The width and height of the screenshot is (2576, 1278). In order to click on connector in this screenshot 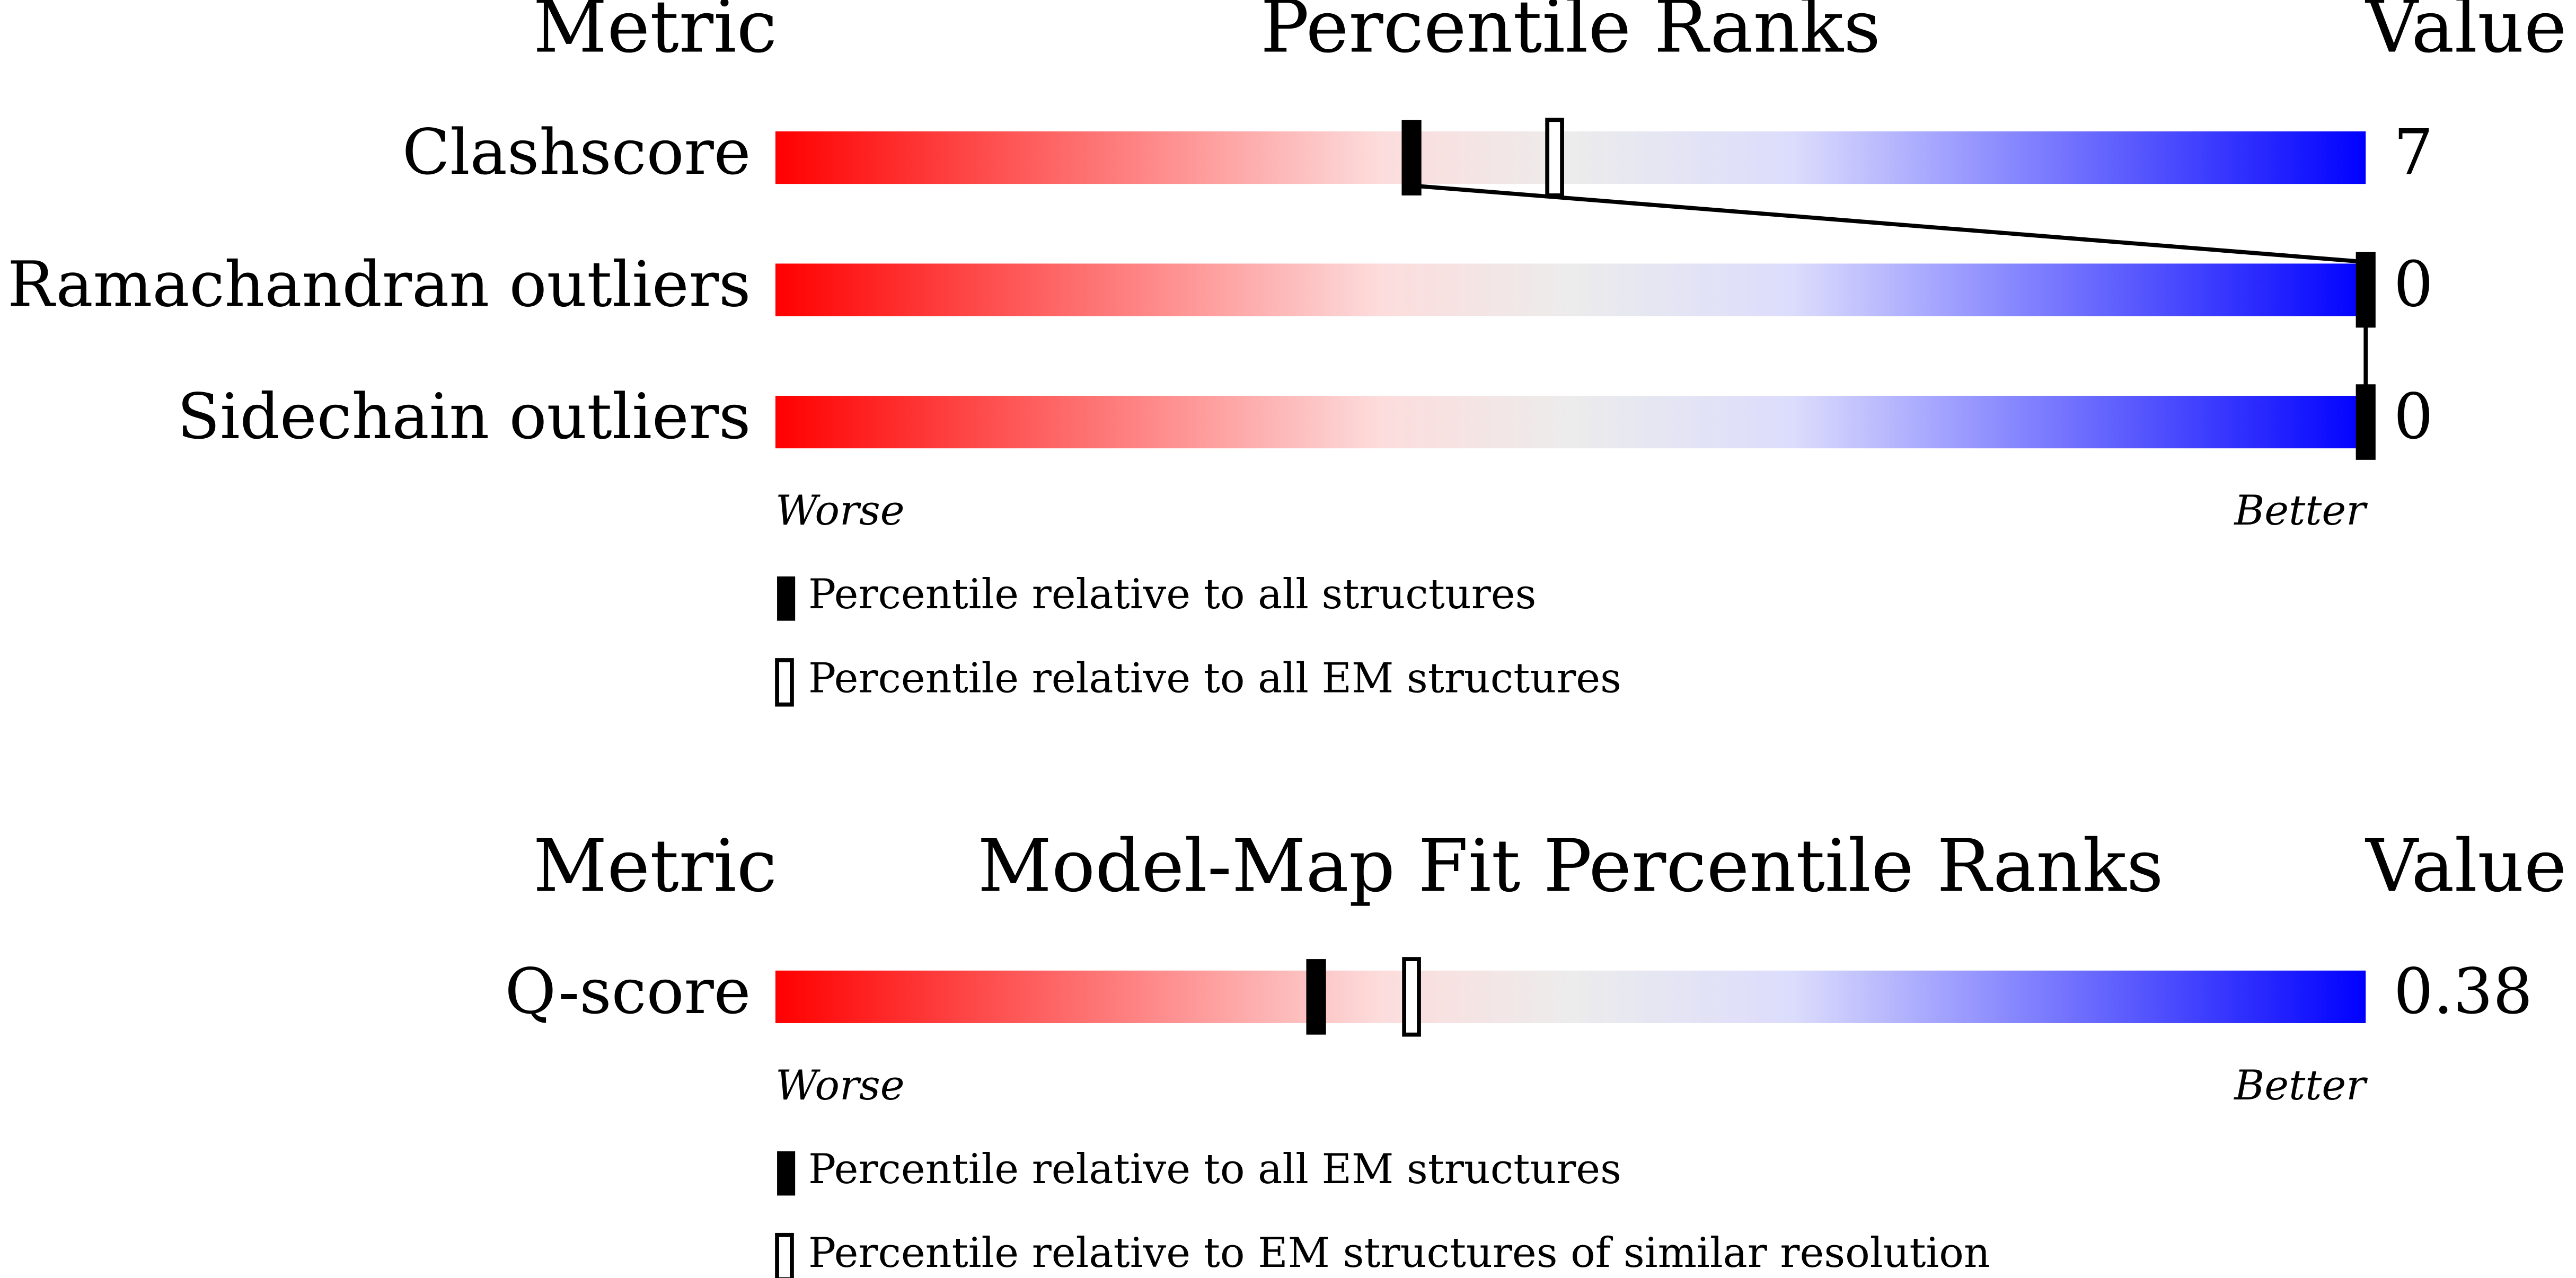, I will do `click(1888, 223)`.